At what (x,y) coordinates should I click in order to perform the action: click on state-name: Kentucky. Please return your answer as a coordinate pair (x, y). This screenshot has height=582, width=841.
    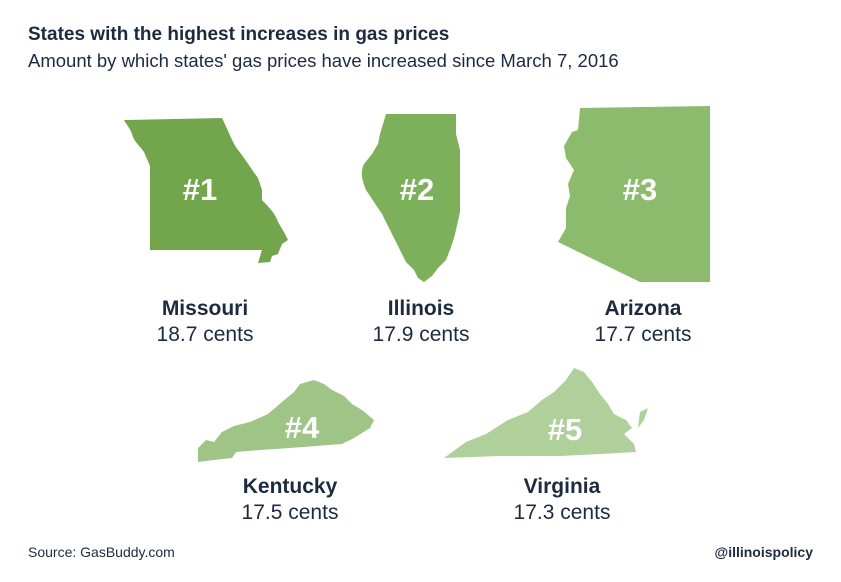
    Looking at the image, I should click on (290, 486).